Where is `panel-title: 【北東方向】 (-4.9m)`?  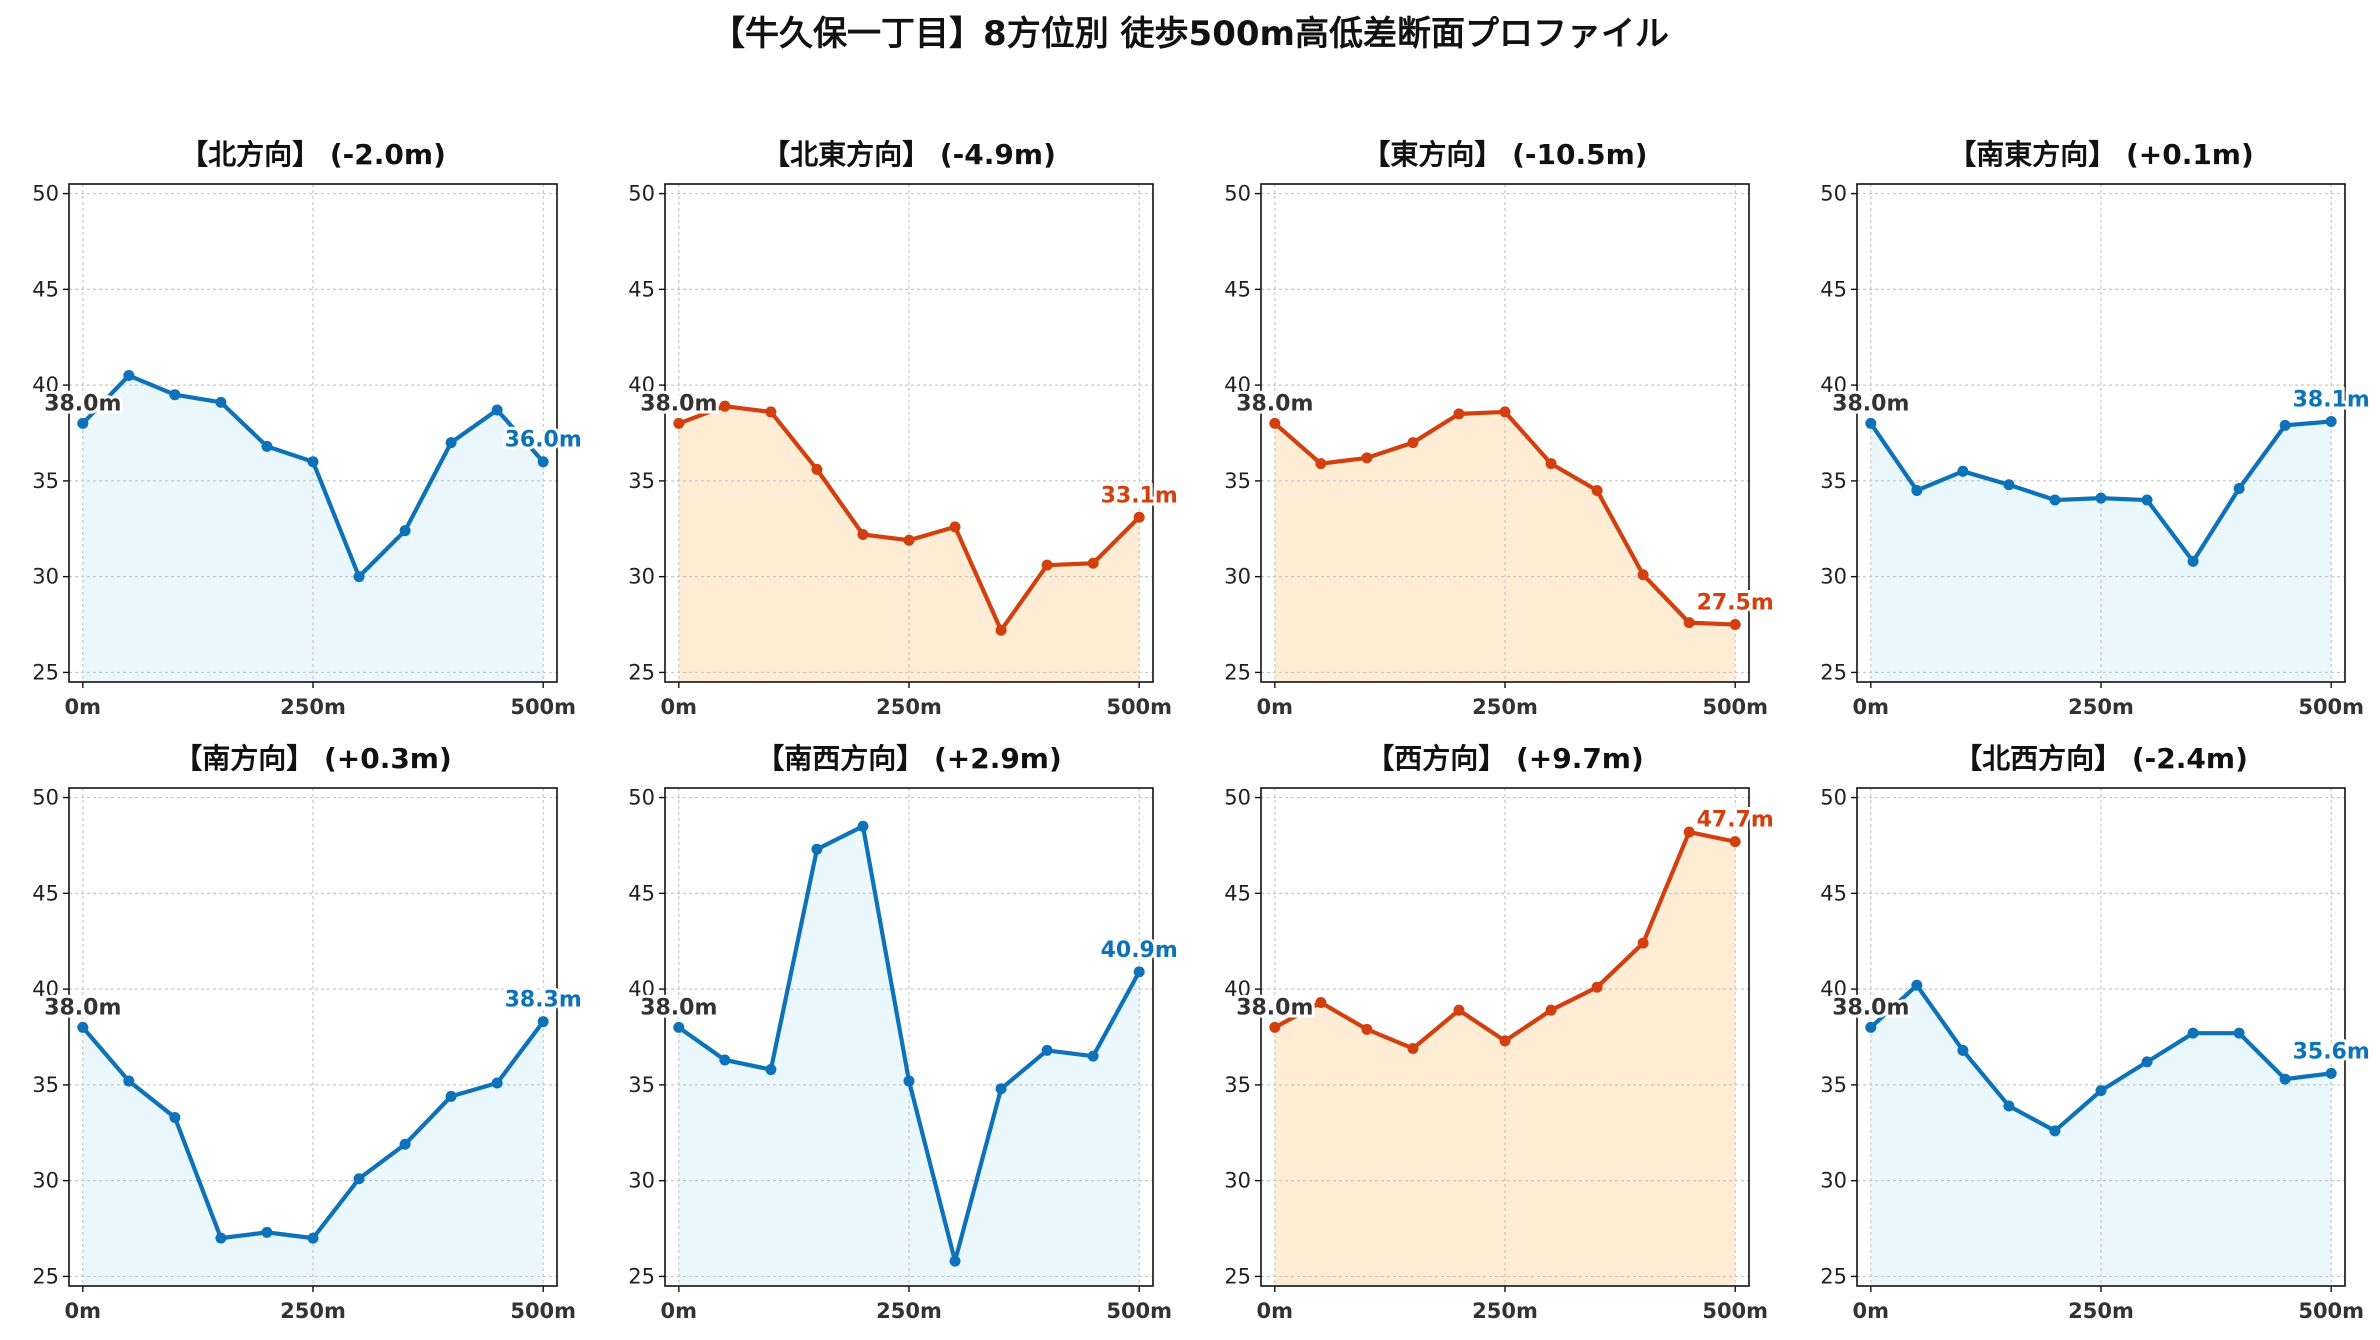 panel-title: 【北東方向】 (-4.9m) is located at coordinates (909, 154).